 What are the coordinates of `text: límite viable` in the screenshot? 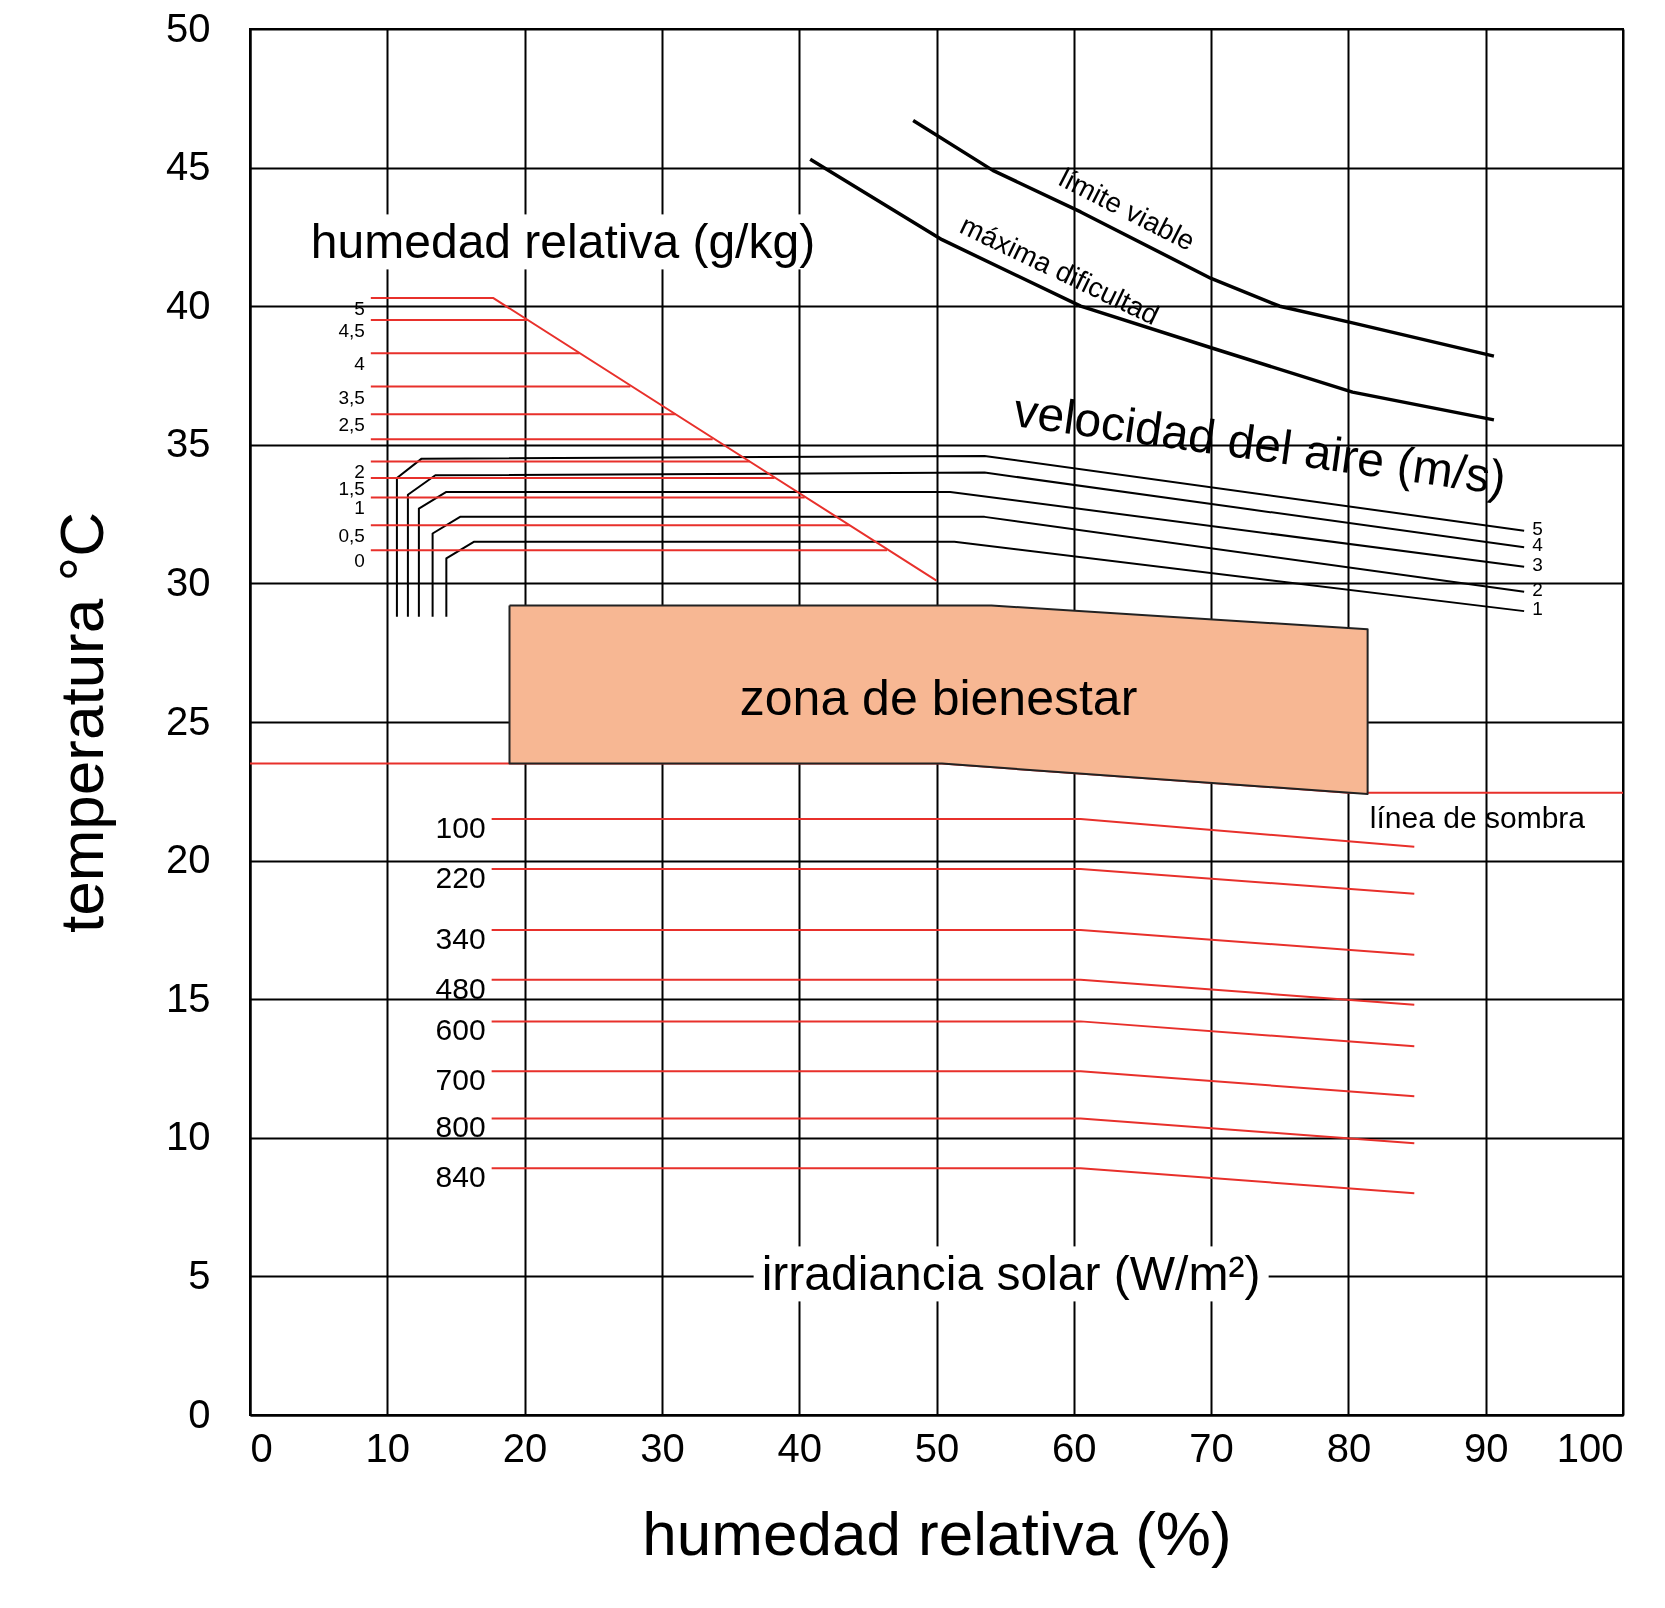 It's located at (1127, 209).